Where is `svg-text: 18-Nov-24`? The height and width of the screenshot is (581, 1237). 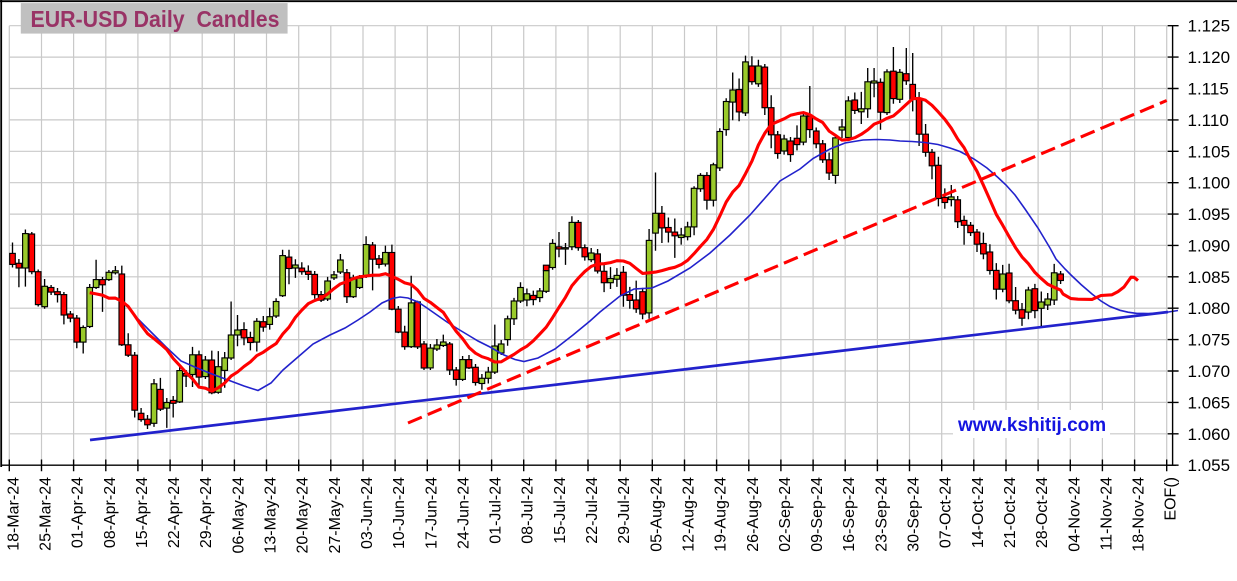 svg-text: 18-Nov-24 is located at coordinates (1139, 514).